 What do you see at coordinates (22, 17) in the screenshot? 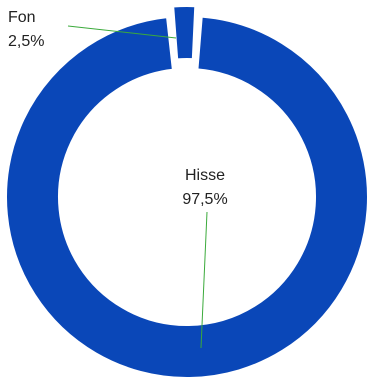
I see `label-fon-name: Fon` at bounding box center [22, 17].